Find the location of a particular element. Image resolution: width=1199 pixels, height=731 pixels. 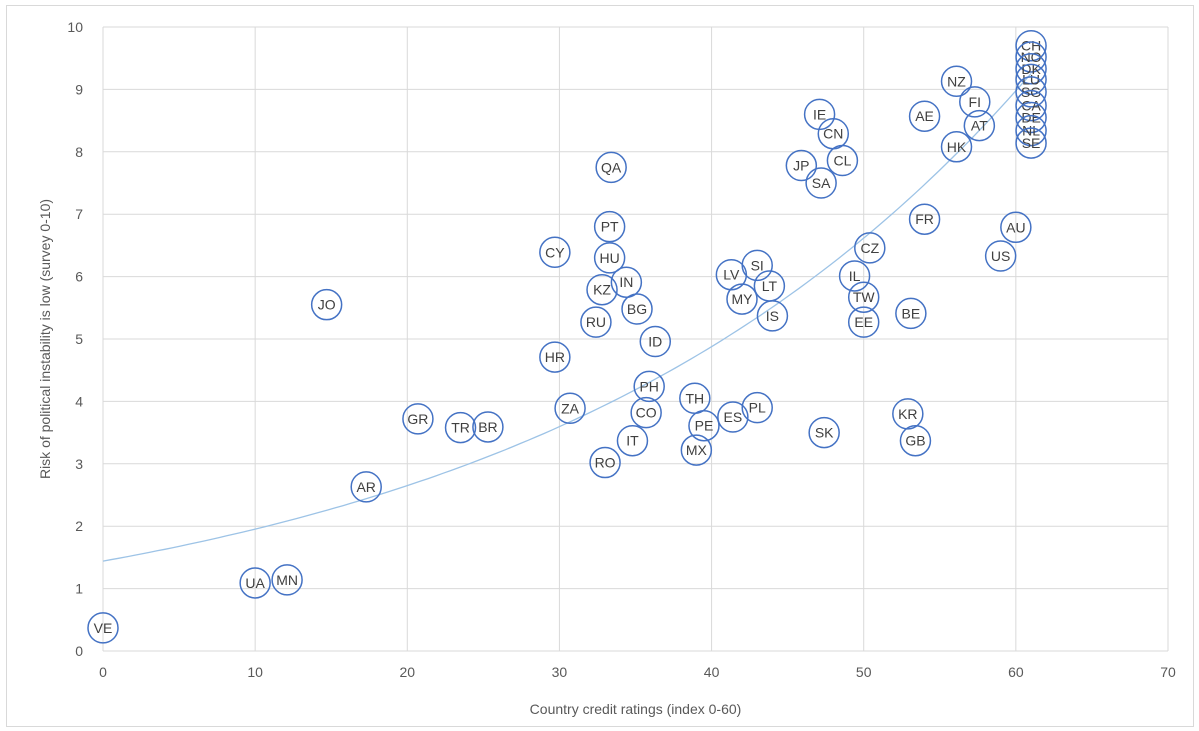

point-label: CL is located at coordinates (842, 161).